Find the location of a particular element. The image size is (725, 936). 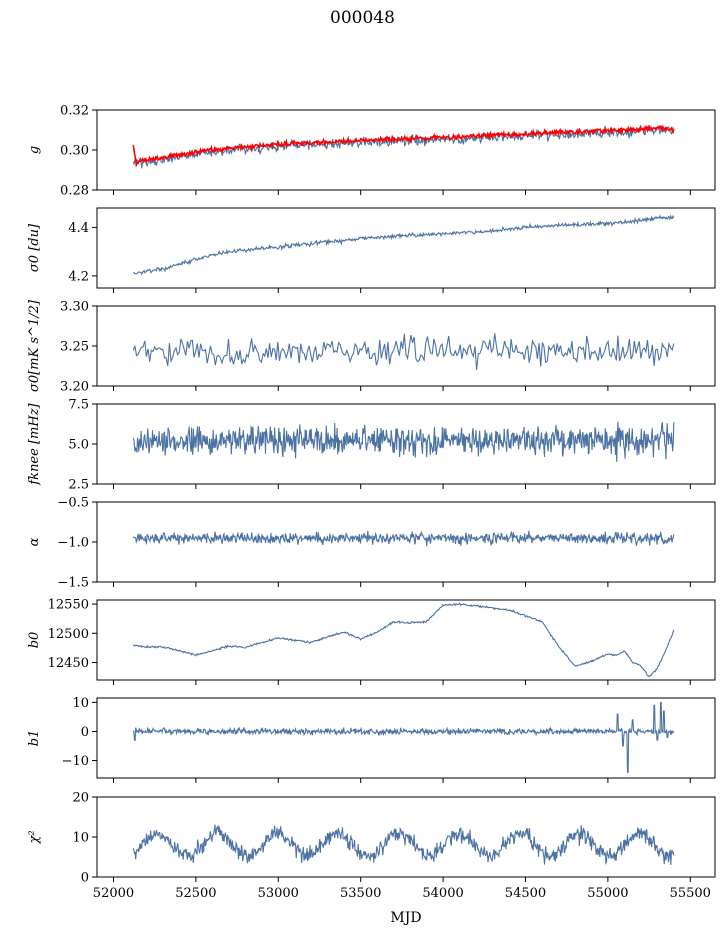

panel-3: 3.20 3.25 3.30 σ0[mK s^1/2] is located at coordinates (371, 347).